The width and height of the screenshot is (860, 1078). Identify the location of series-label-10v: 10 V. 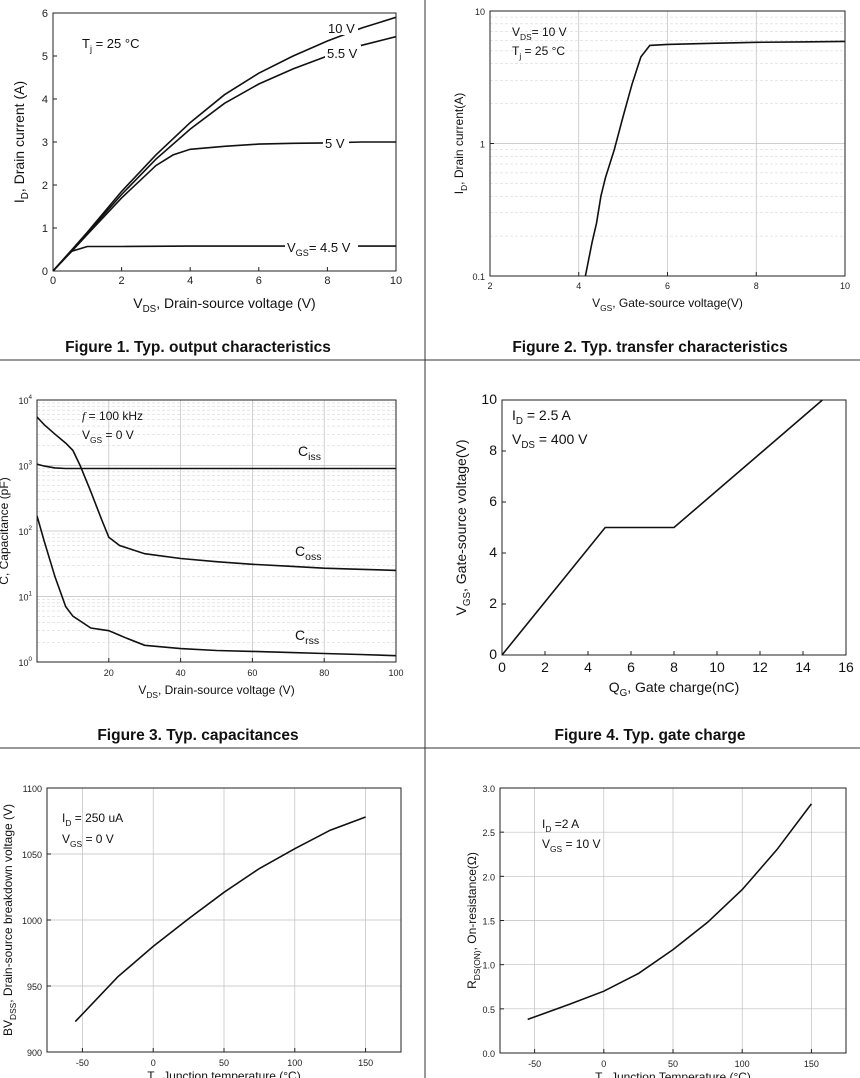
(341, 28).